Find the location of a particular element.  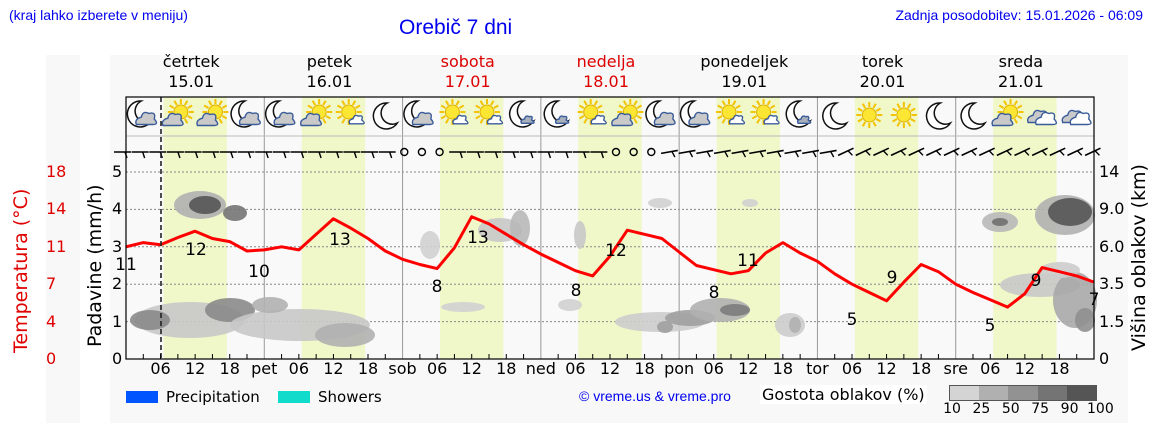

x-ticks is located at coordinates (610, 356).